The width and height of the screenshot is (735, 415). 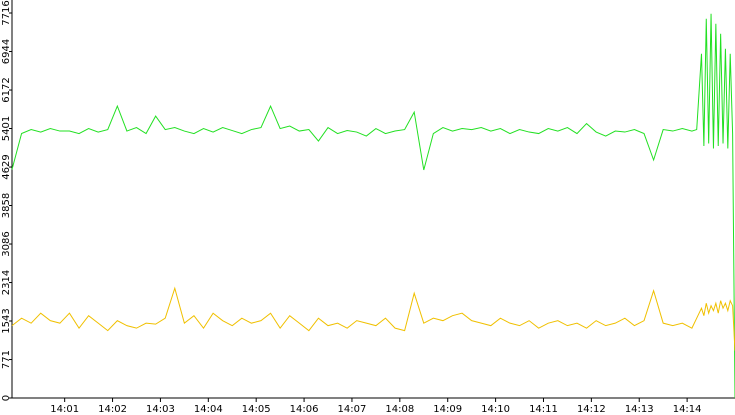 What do you see at coordinates (591, 409) in the screenshot?
I see `x-tick-label: 14:12` at bounding box center [591, 409].